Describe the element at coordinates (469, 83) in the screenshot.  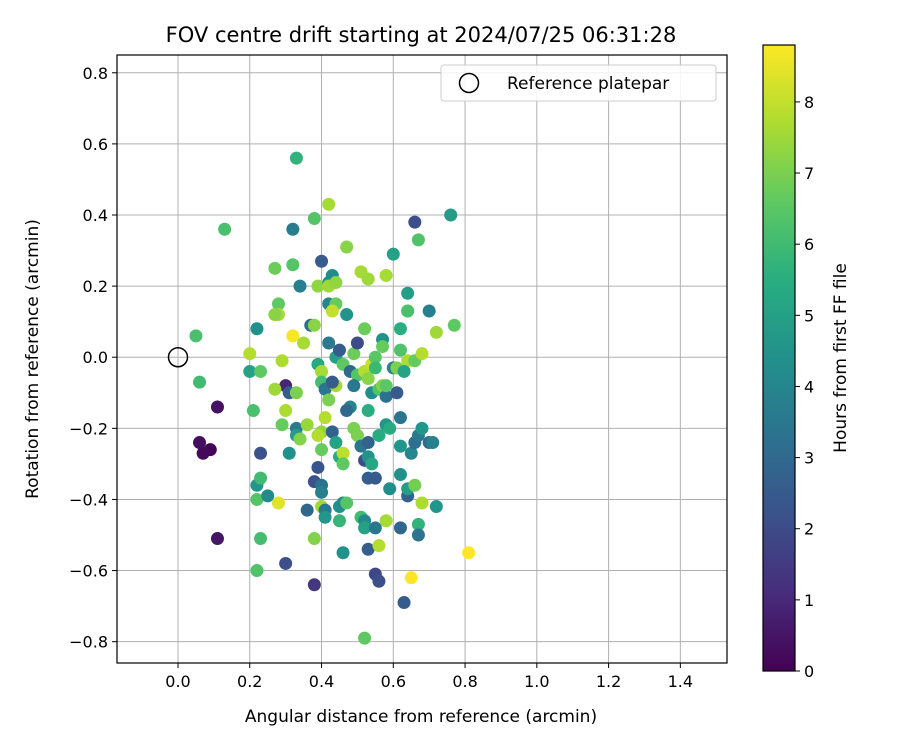
I see `legend-reference-marker` at that location.